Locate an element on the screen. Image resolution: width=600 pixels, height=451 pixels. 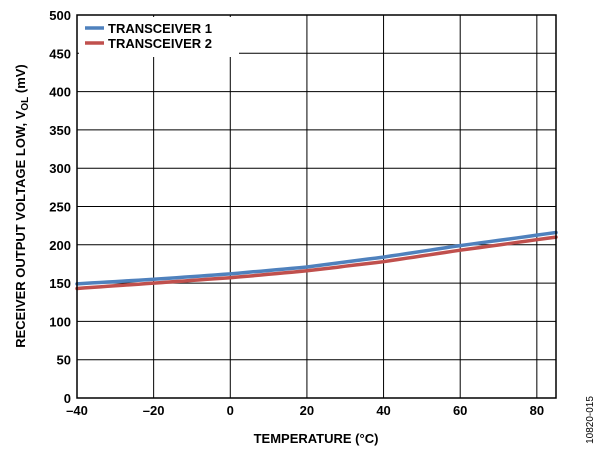
y-tick-label: 100 is located at coordinates (60, 321).